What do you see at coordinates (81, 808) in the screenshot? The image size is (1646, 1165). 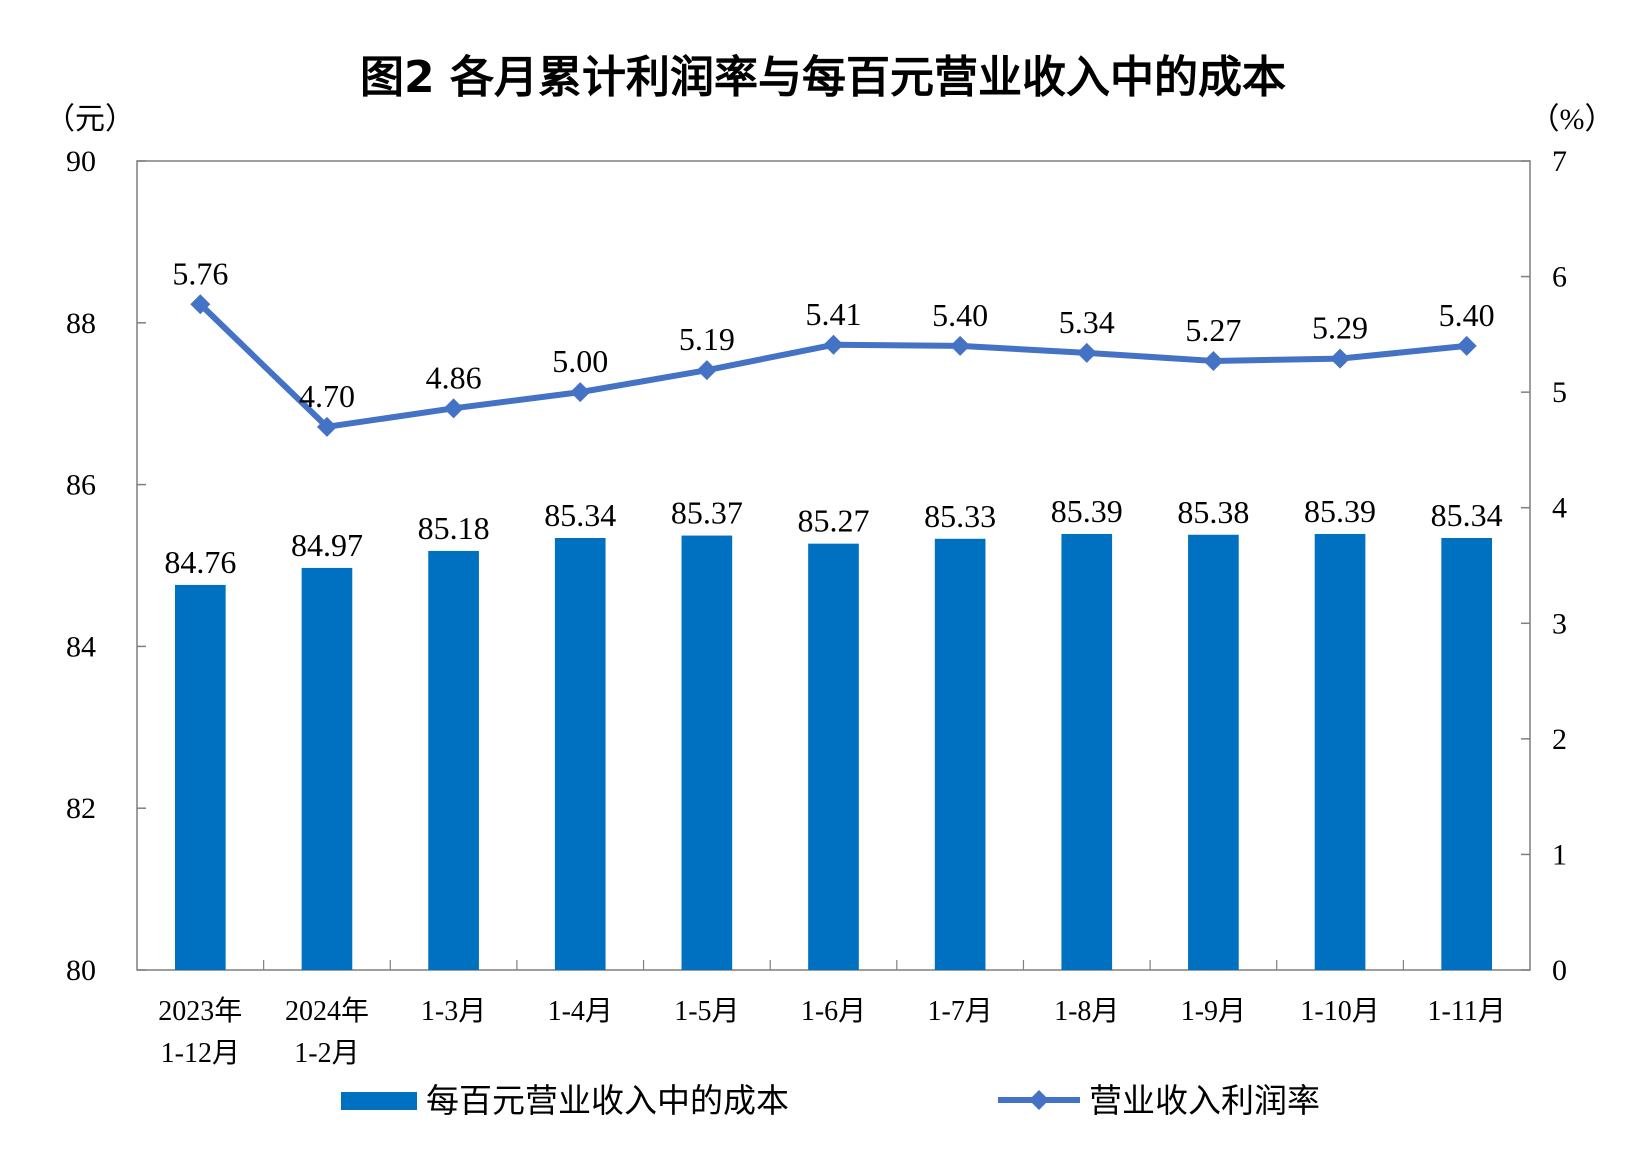 I see `left-axis-tick-label: 82` at bounding box center [81, 808].